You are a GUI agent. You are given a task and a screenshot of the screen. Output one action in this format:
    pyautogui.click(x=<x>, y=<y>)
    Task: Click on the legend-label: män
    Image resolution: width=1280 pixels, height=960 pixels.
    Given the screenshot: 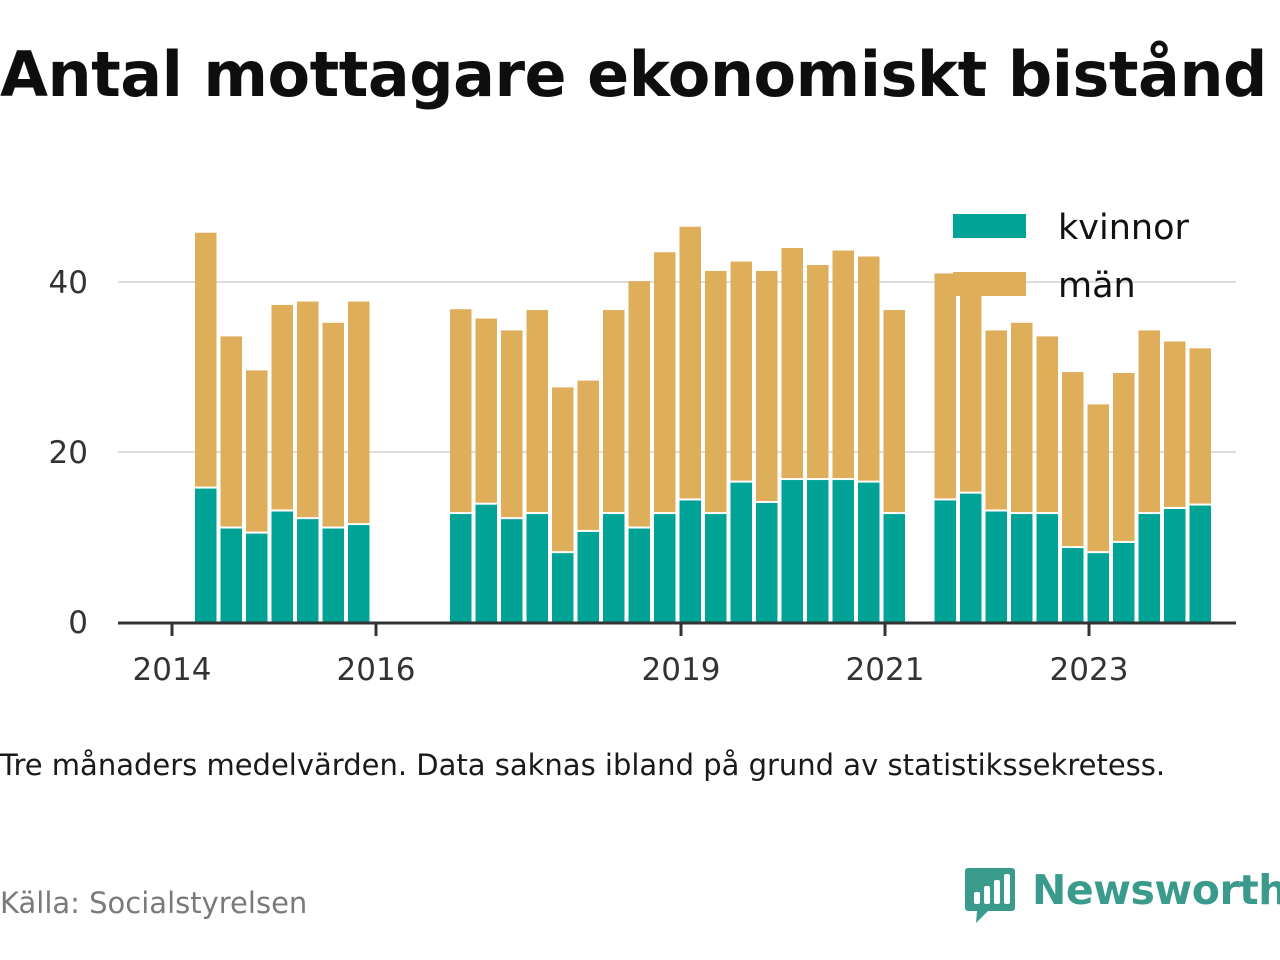 What is the action you would take?
    pyautogui.click(x=1097, y=286)
    